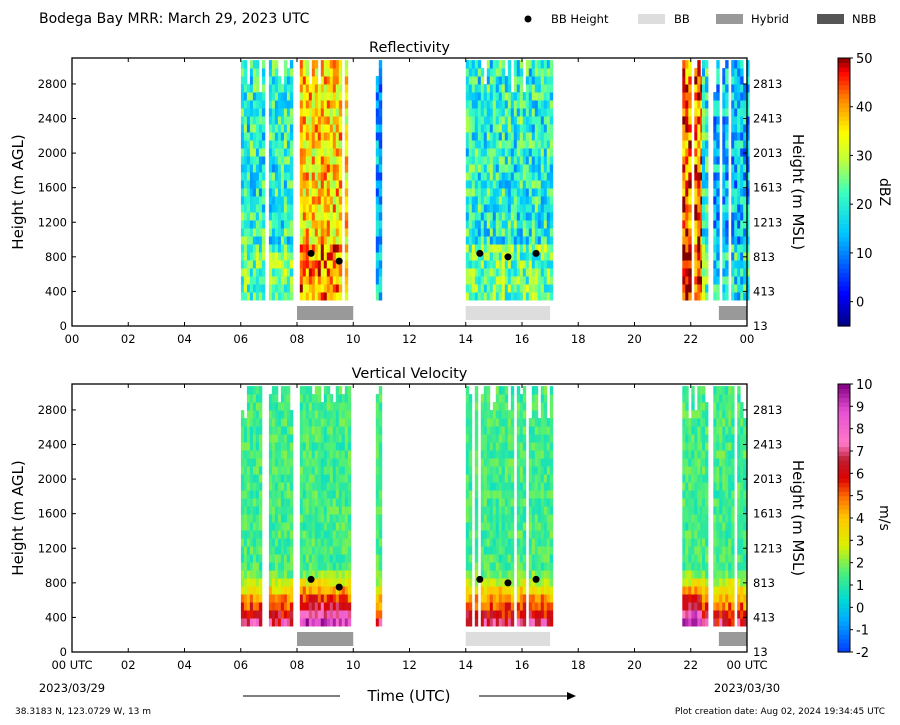 Image resolution: width=900 pixels, height=725 pixels. Describe the element at coordinates (862, 631) in the screenshot. I see `colorbar-tick-label: -1` at that location.